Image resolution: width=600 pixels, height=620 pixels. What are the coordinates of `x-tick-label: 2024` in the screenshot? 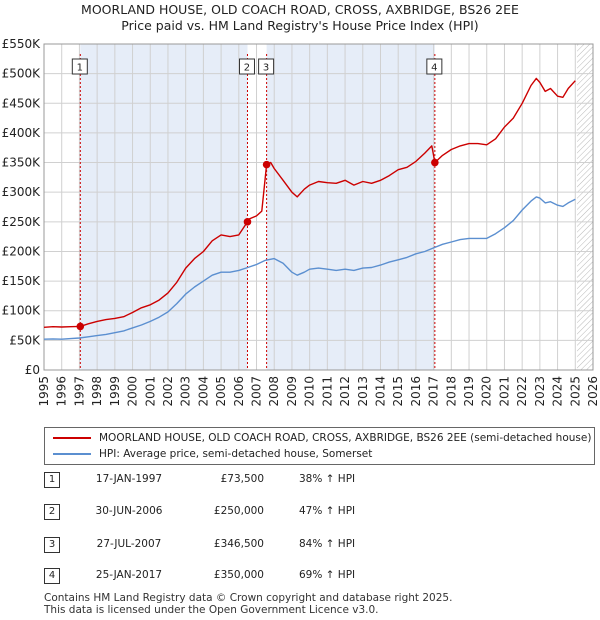 It's located at (558, 391).